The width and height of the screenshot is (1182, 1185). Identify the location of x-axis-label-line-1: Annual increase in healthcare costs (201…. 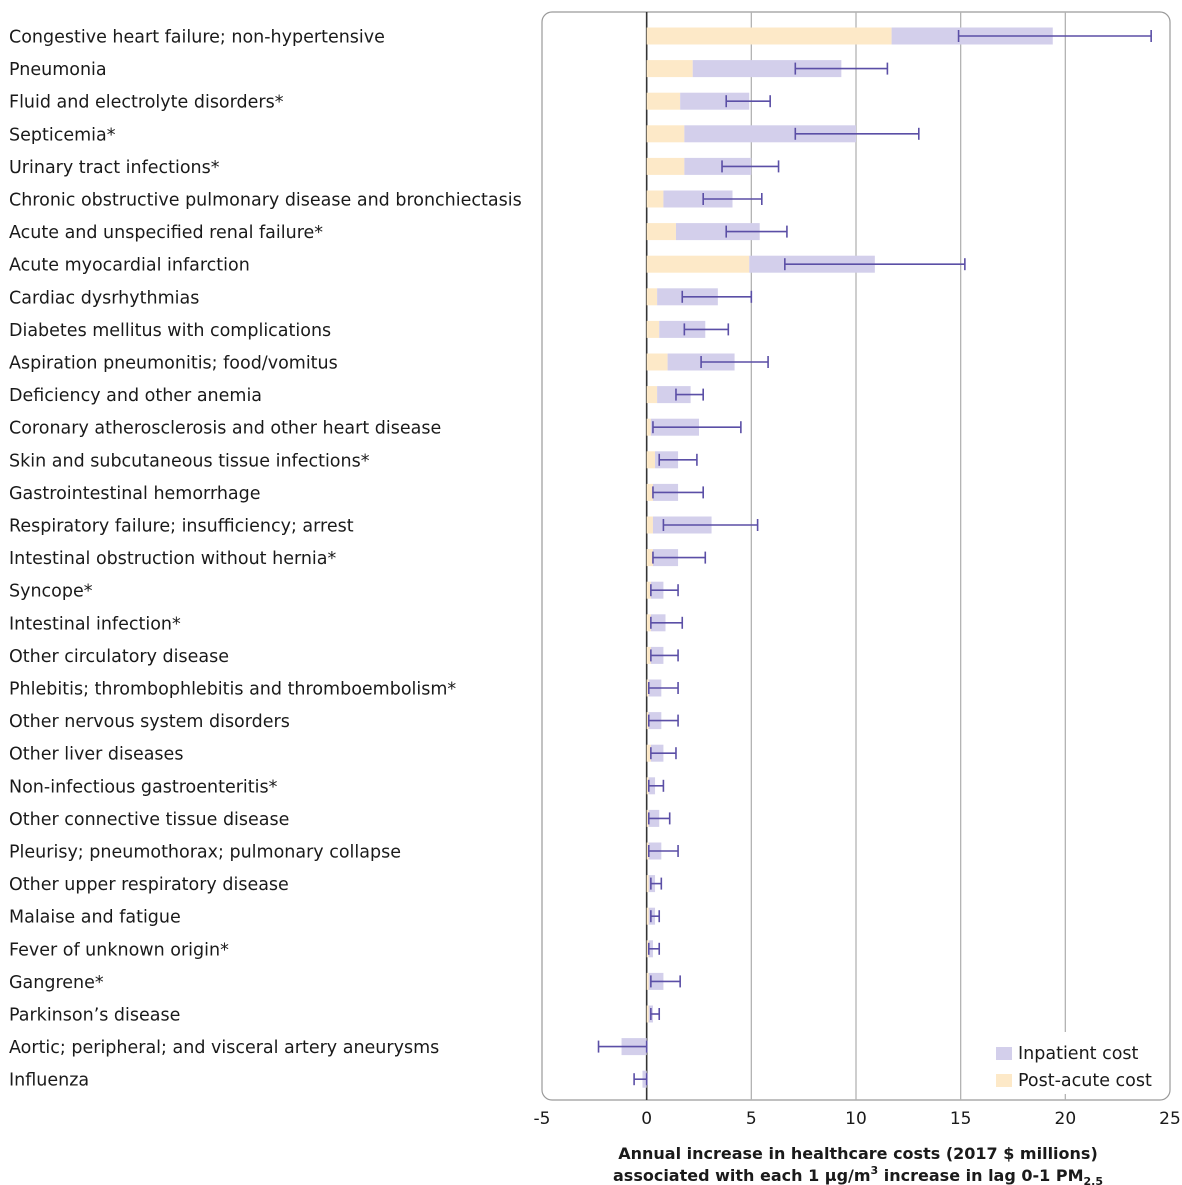
(858, 1153).